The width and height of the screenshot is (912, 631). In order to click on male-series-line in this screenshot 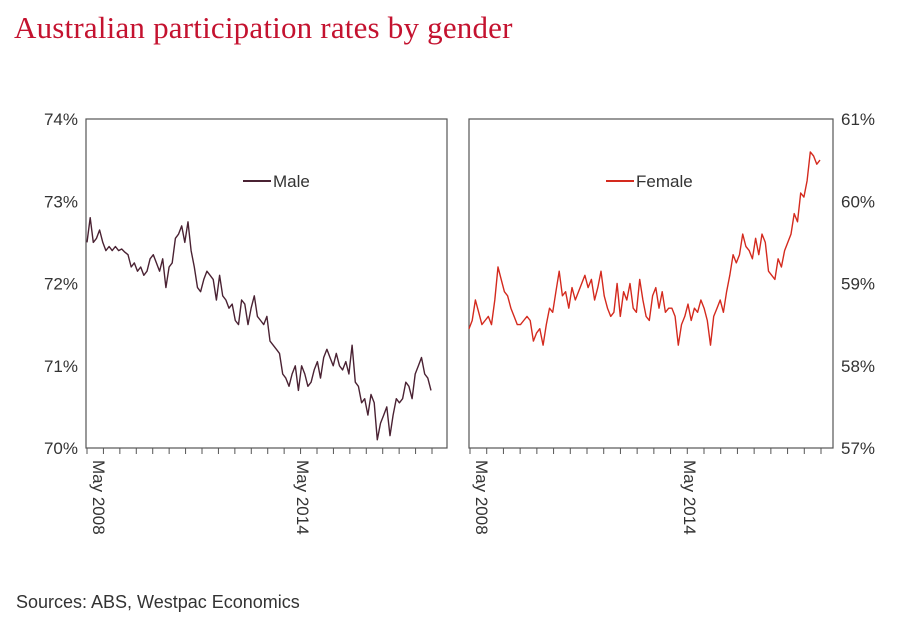, I will do `click(259, 328)`.